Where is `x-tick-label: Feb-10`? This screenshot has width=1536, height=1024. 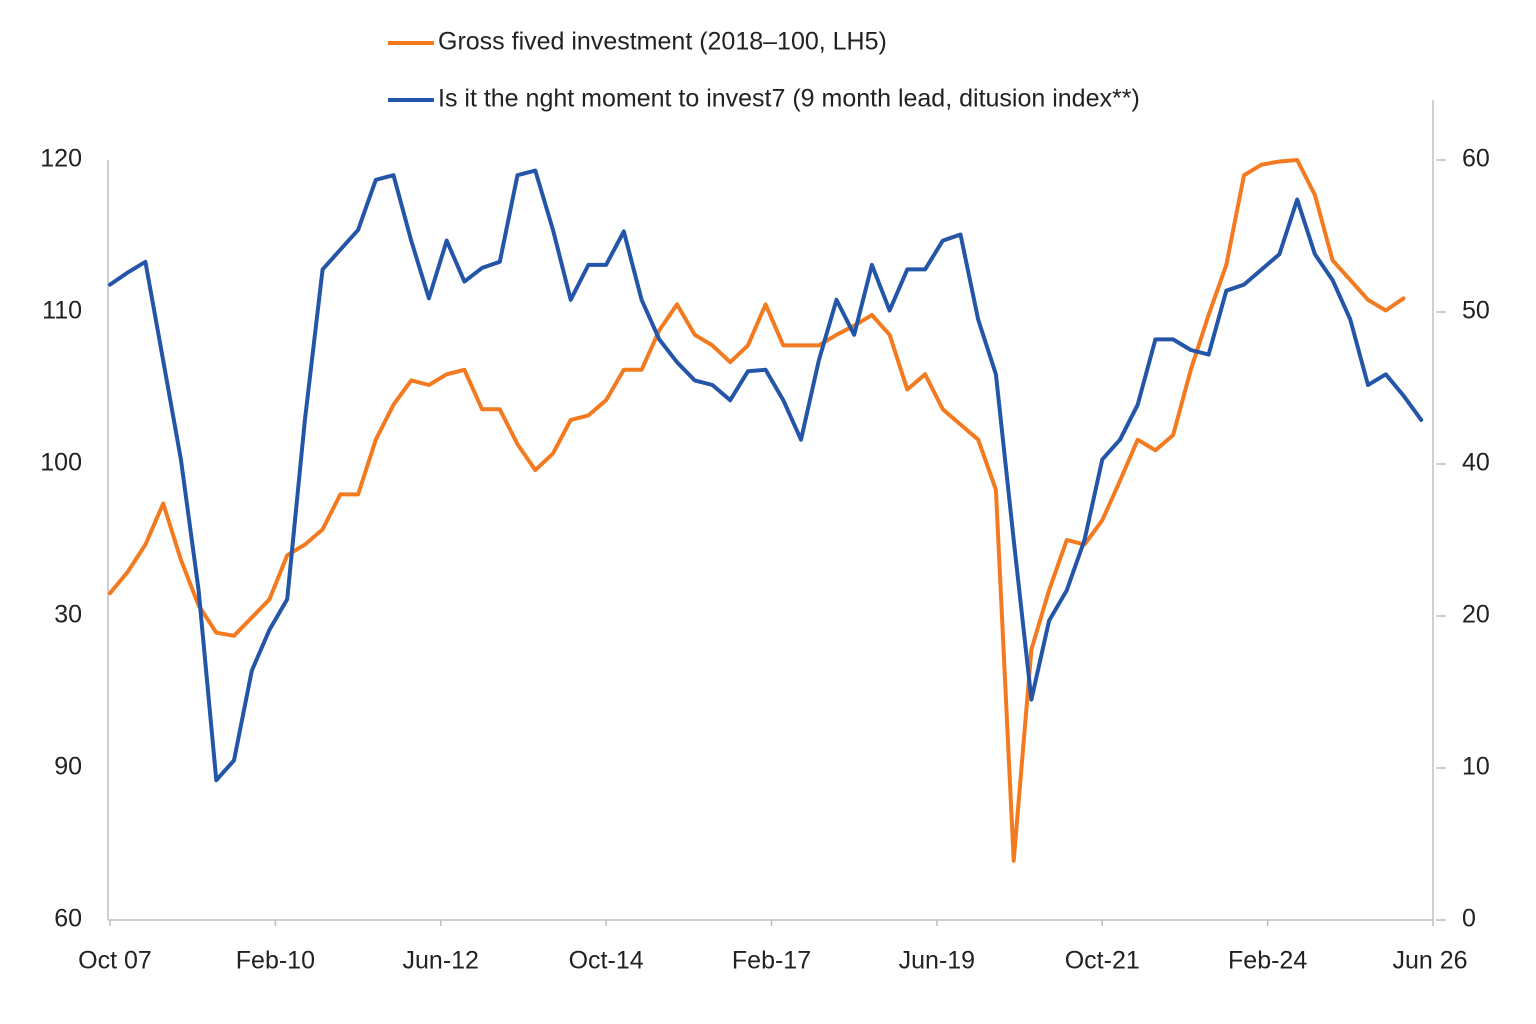
x-tick-label: Feb-10 is located at coordinates (275, 961).